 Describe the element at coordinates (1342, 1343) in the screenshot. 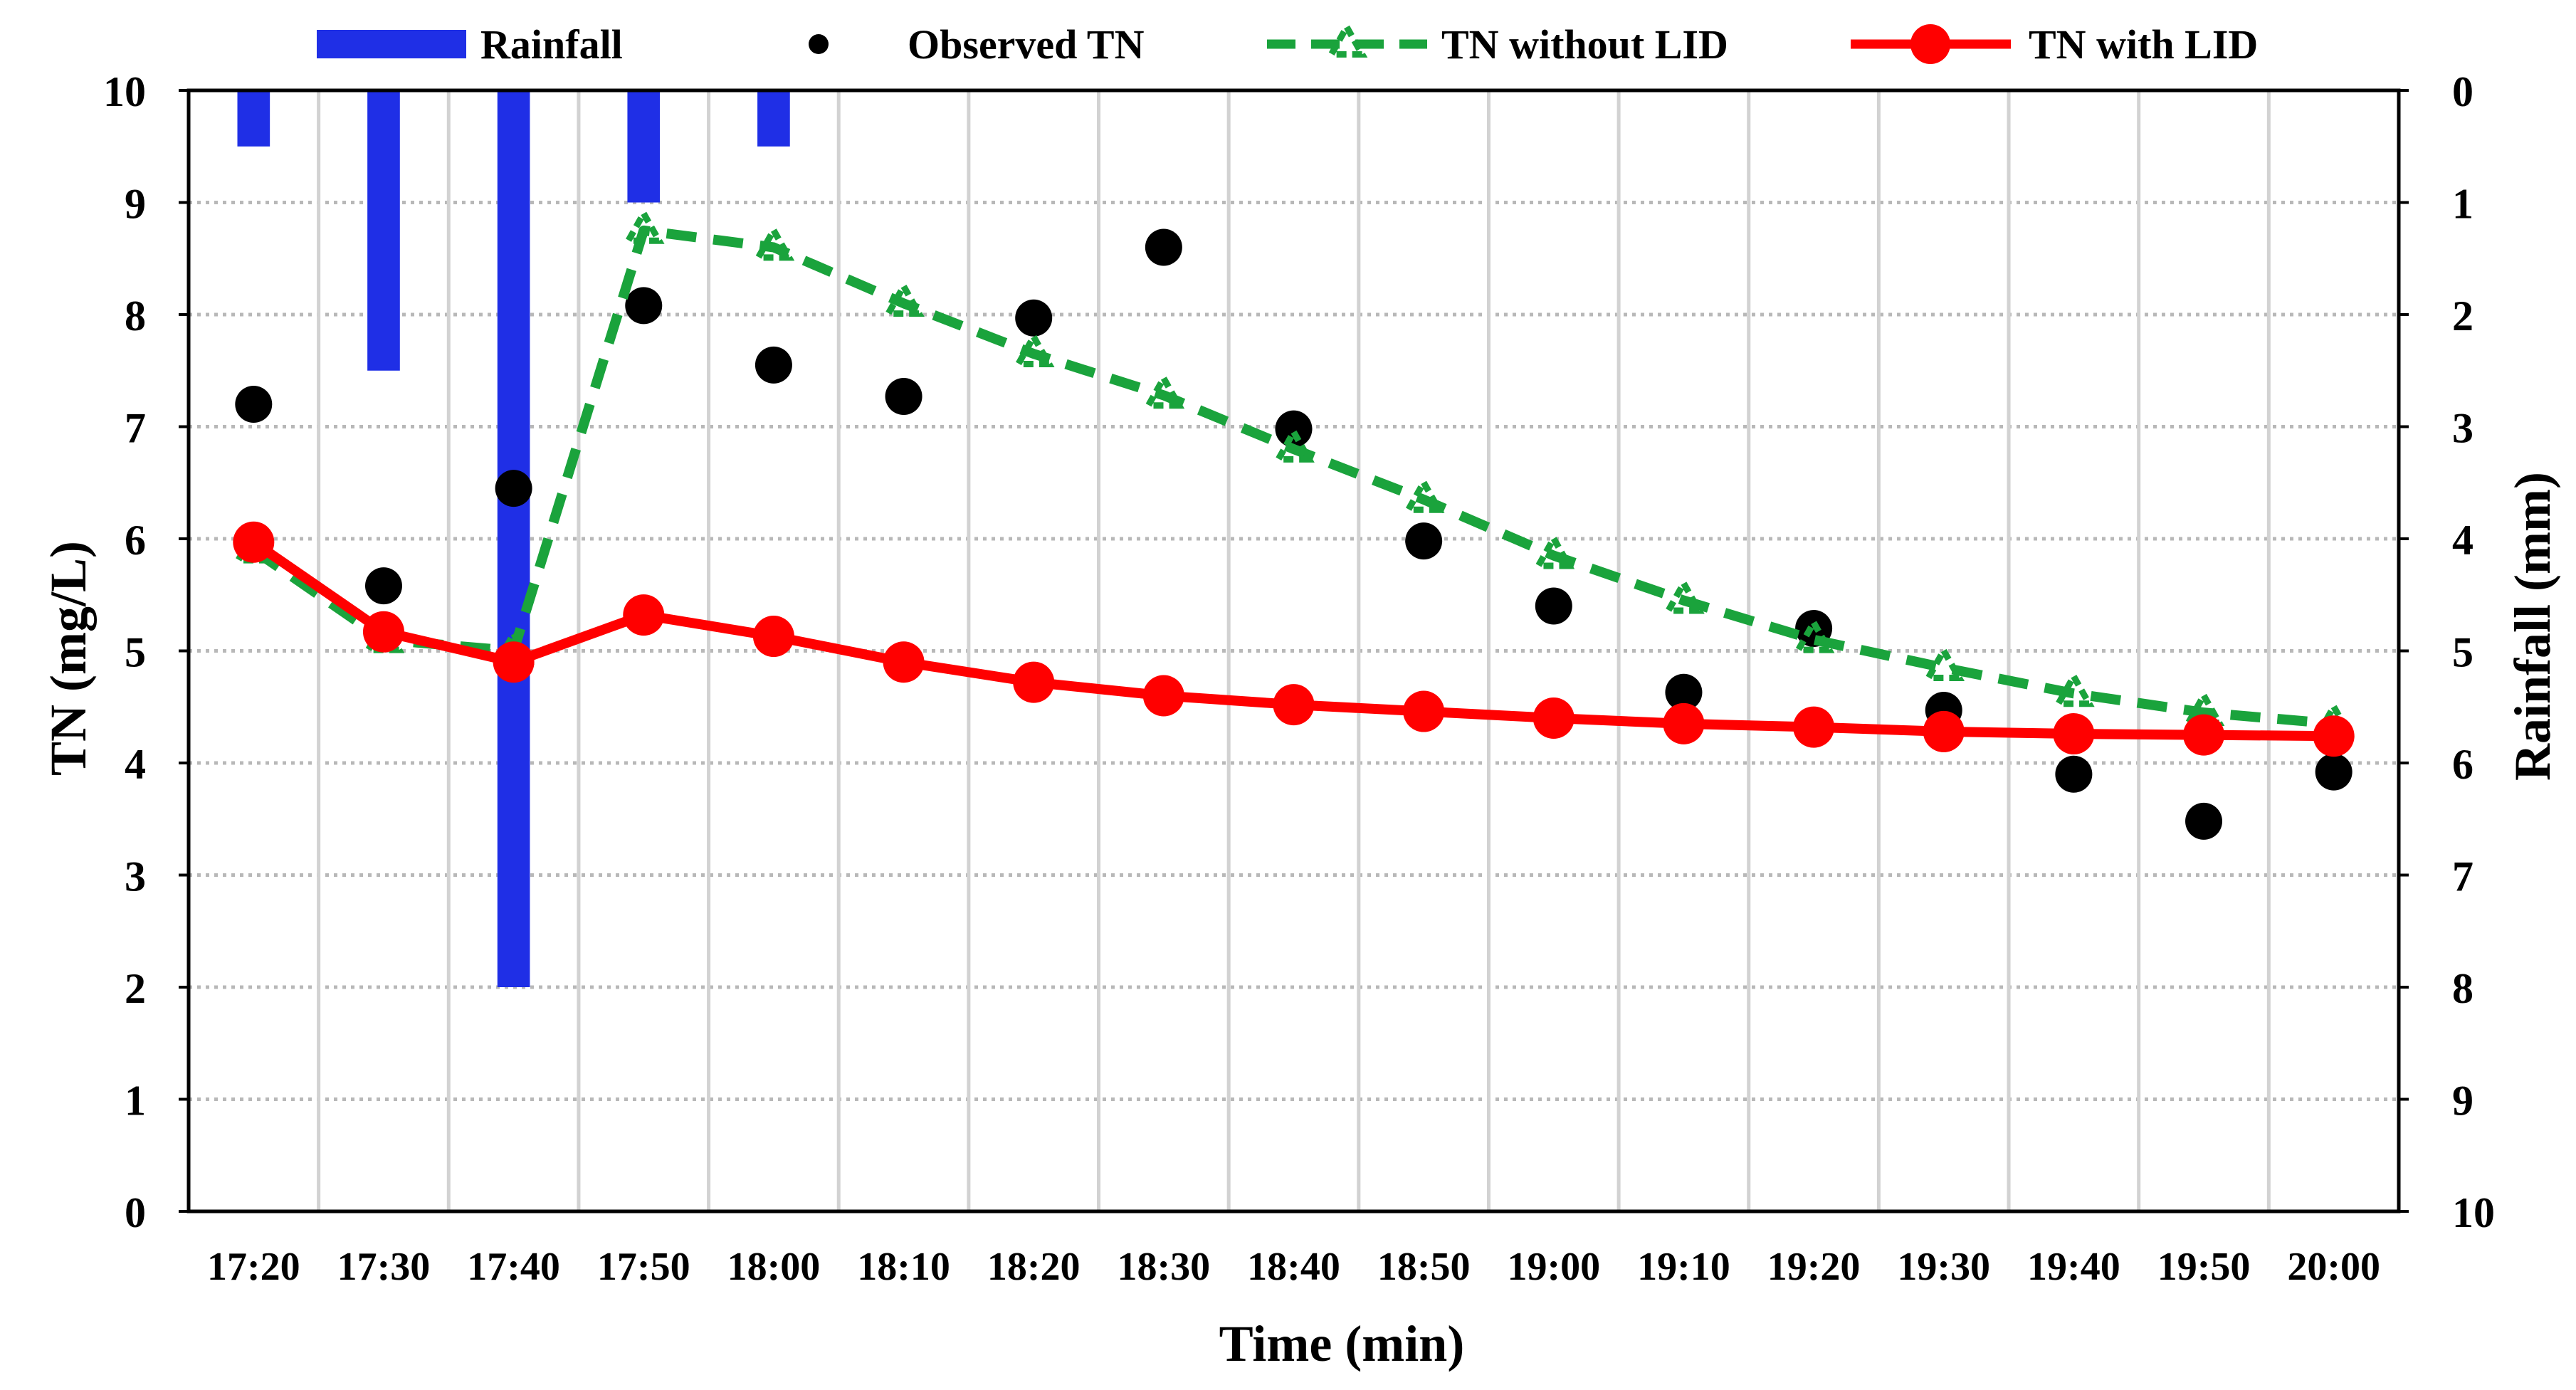

I see `x-axis-label: Time (min)` at that location.